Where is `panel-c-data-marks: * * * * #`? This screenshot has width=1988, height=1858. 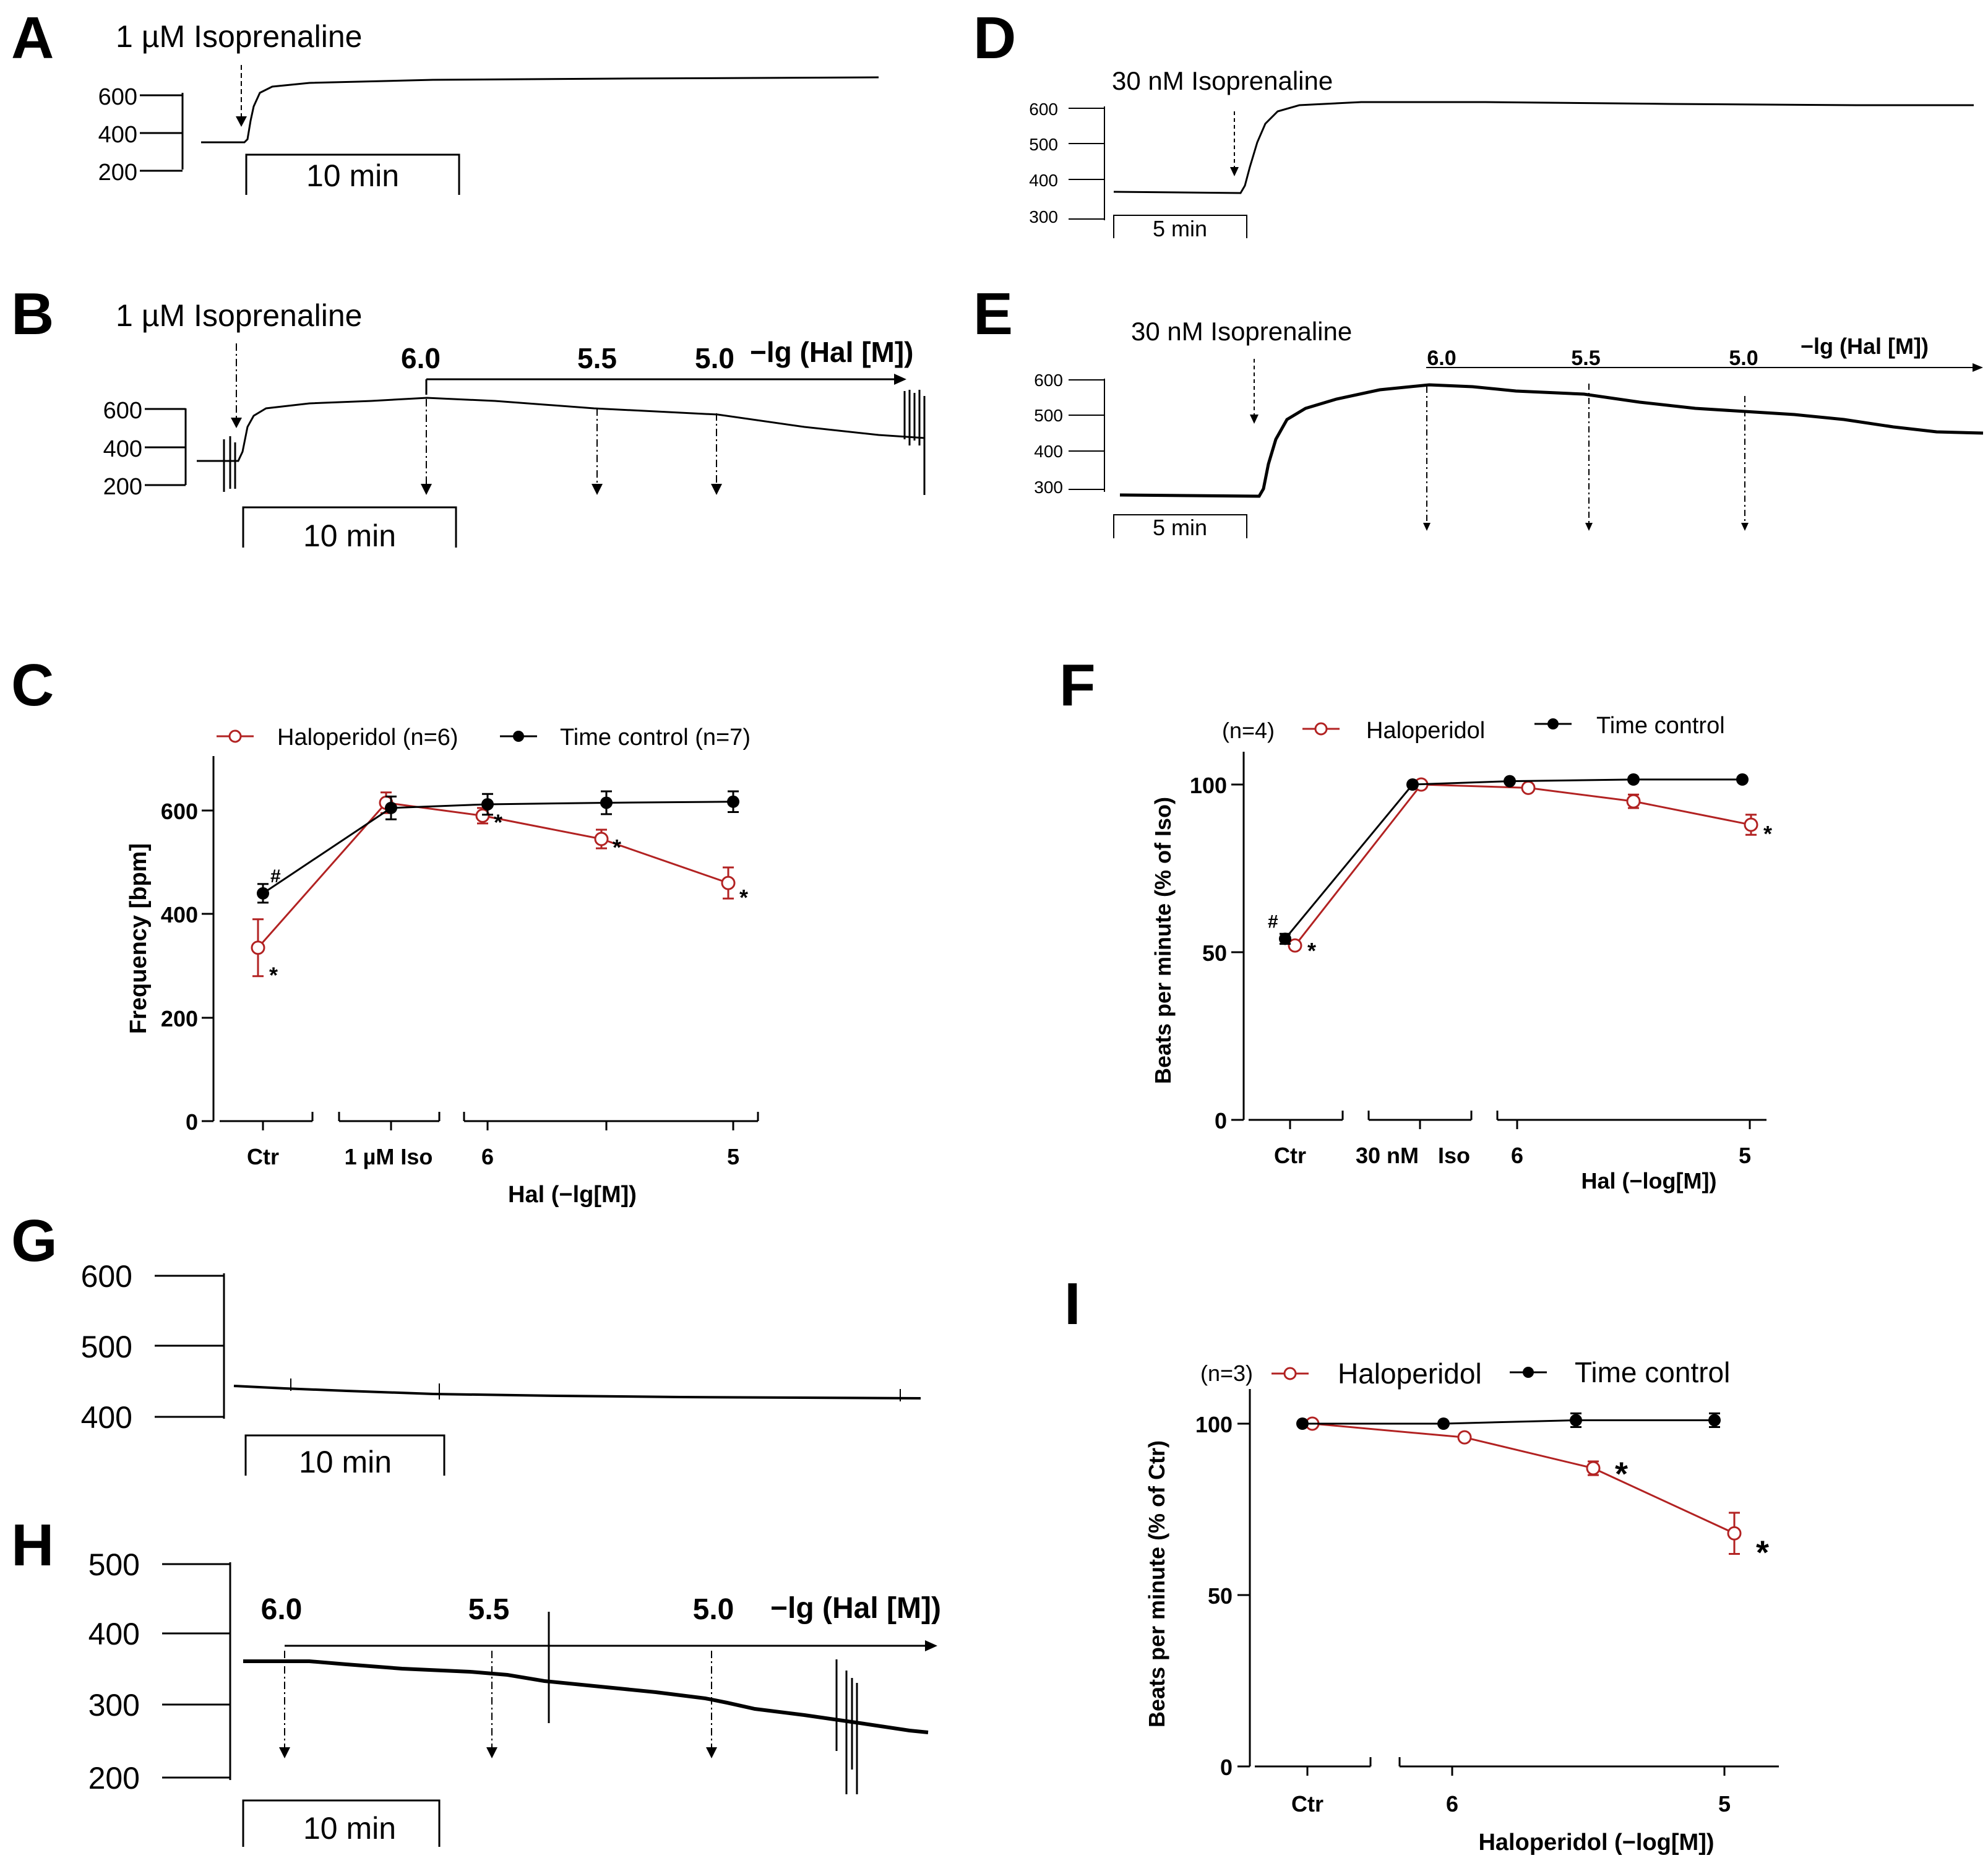
panel-c-data-marks: * * * * # is located at coordinates (499, 889).